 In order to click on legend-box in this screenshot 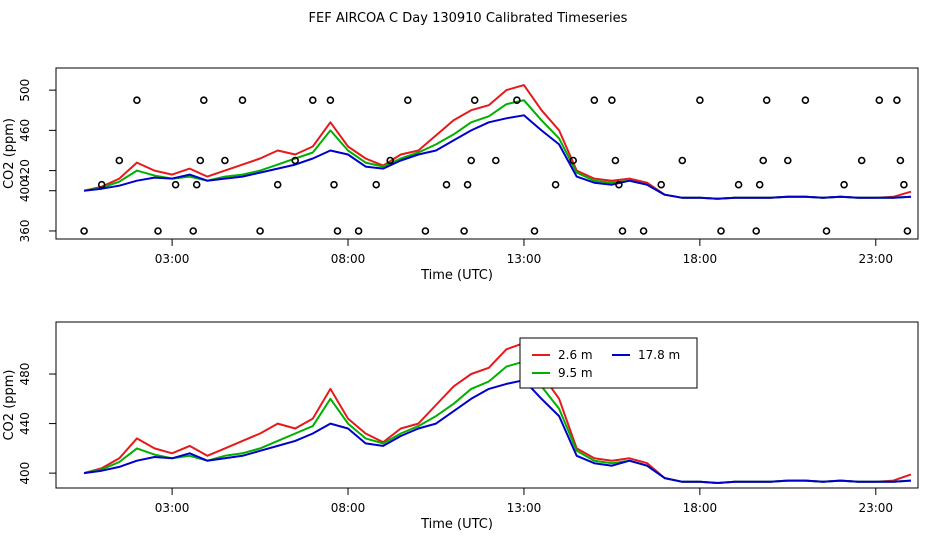, I will do `click(608, 363)`.